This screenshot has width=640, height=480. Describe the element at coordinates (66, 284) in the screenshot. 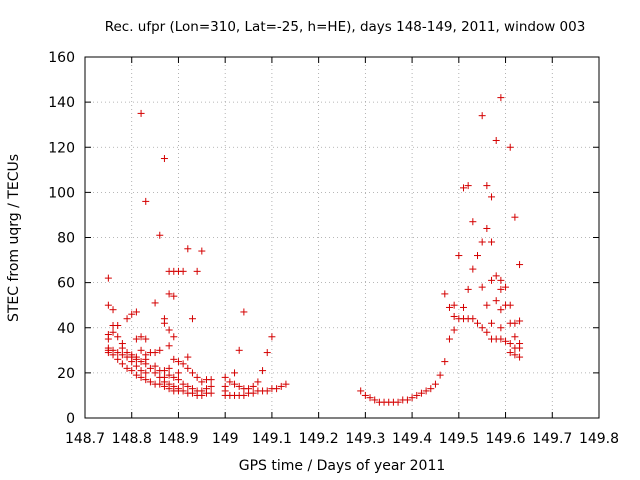

I see `y-tick-label: 60` at that location.